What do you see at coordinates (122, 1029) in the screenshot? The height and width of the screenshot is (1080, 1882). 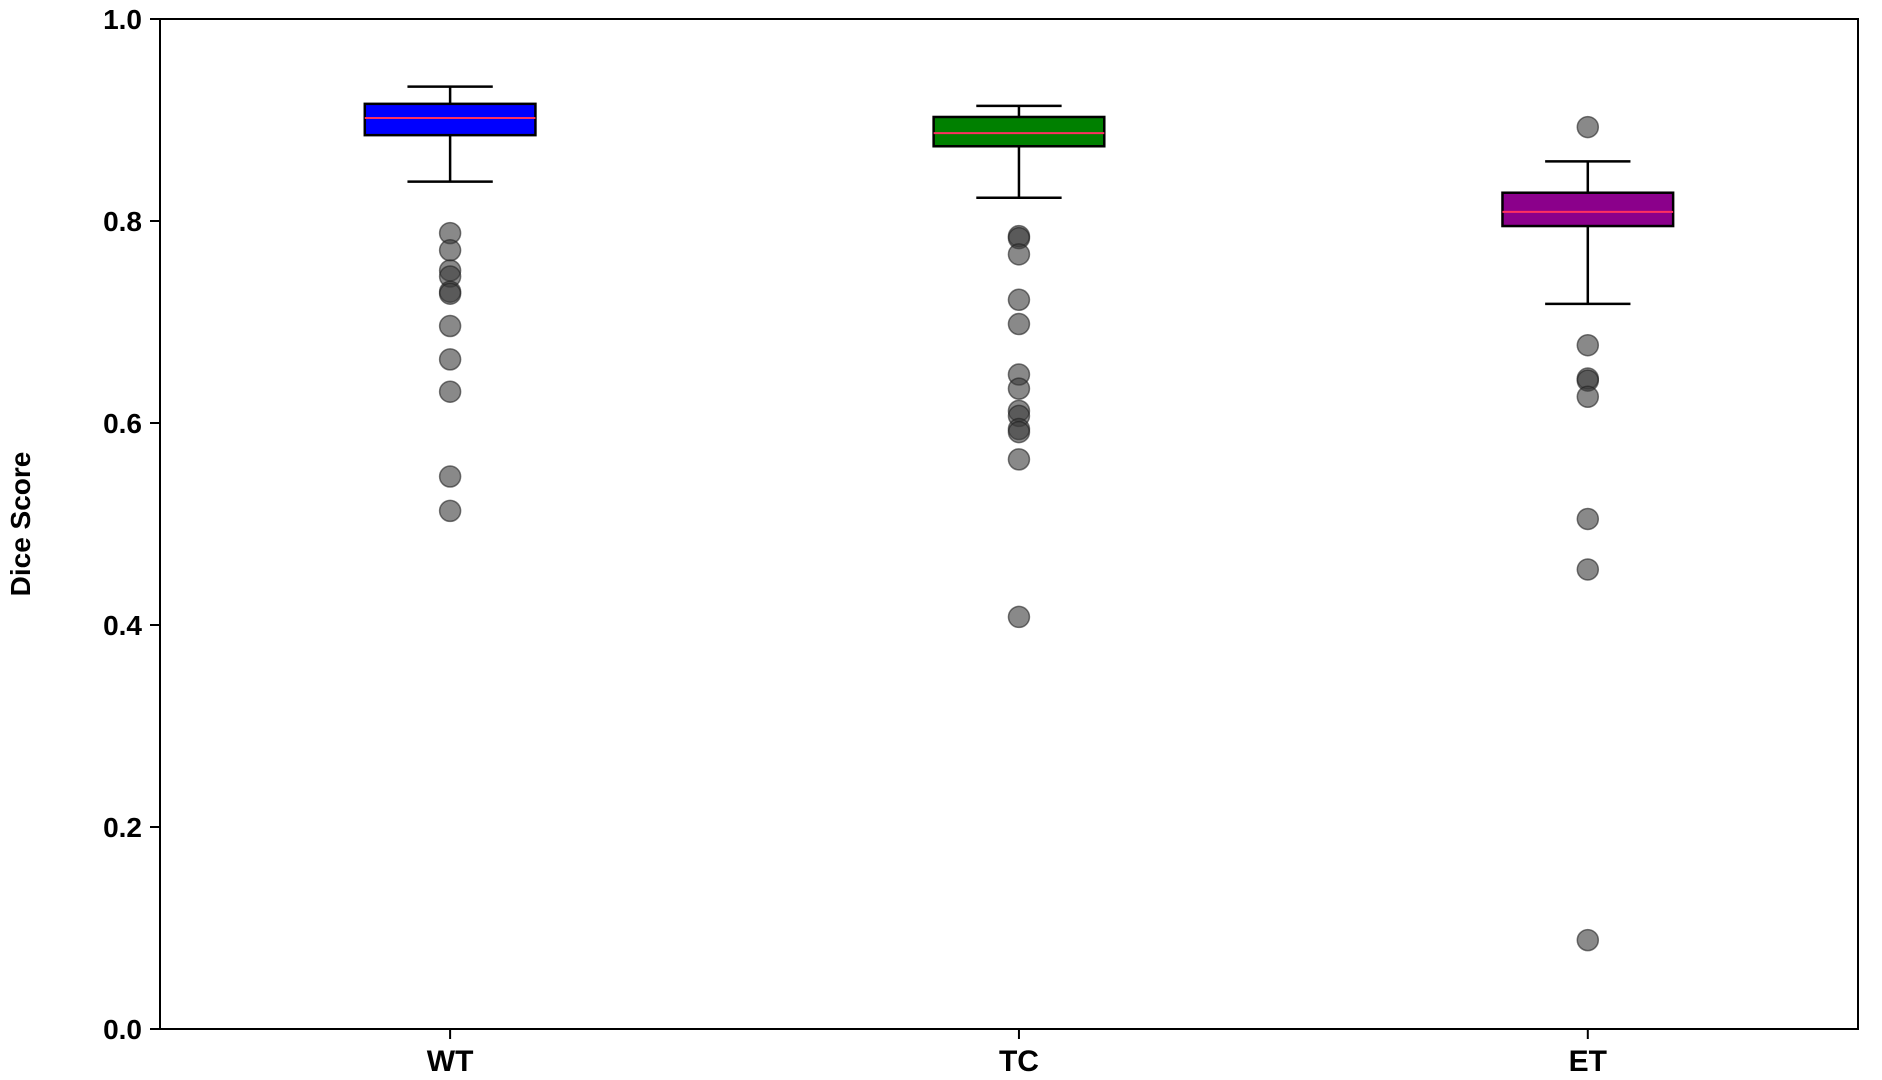 I see `y-tick-label: 0.0` at bounding box center [122, 1029].